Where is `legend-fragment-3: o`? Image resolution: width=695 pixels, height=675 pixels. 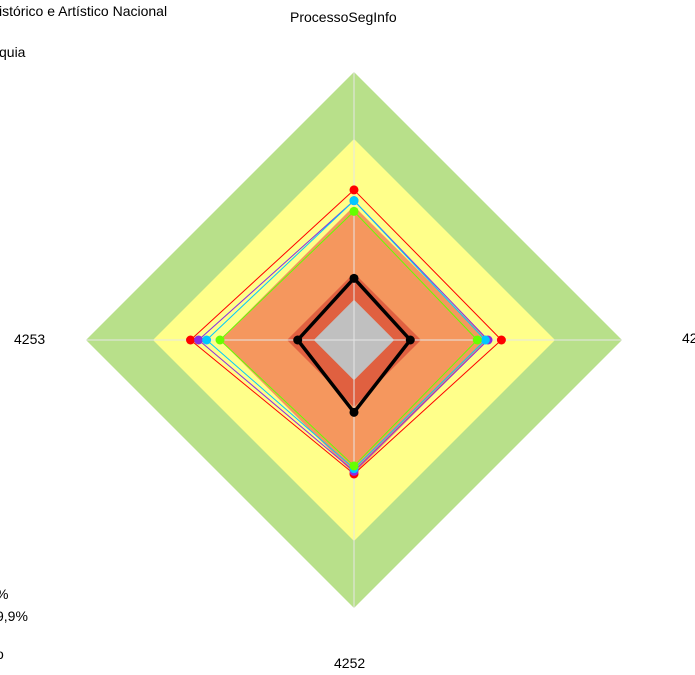 legend-fragment-3: o is located at coordinates (2, 654).